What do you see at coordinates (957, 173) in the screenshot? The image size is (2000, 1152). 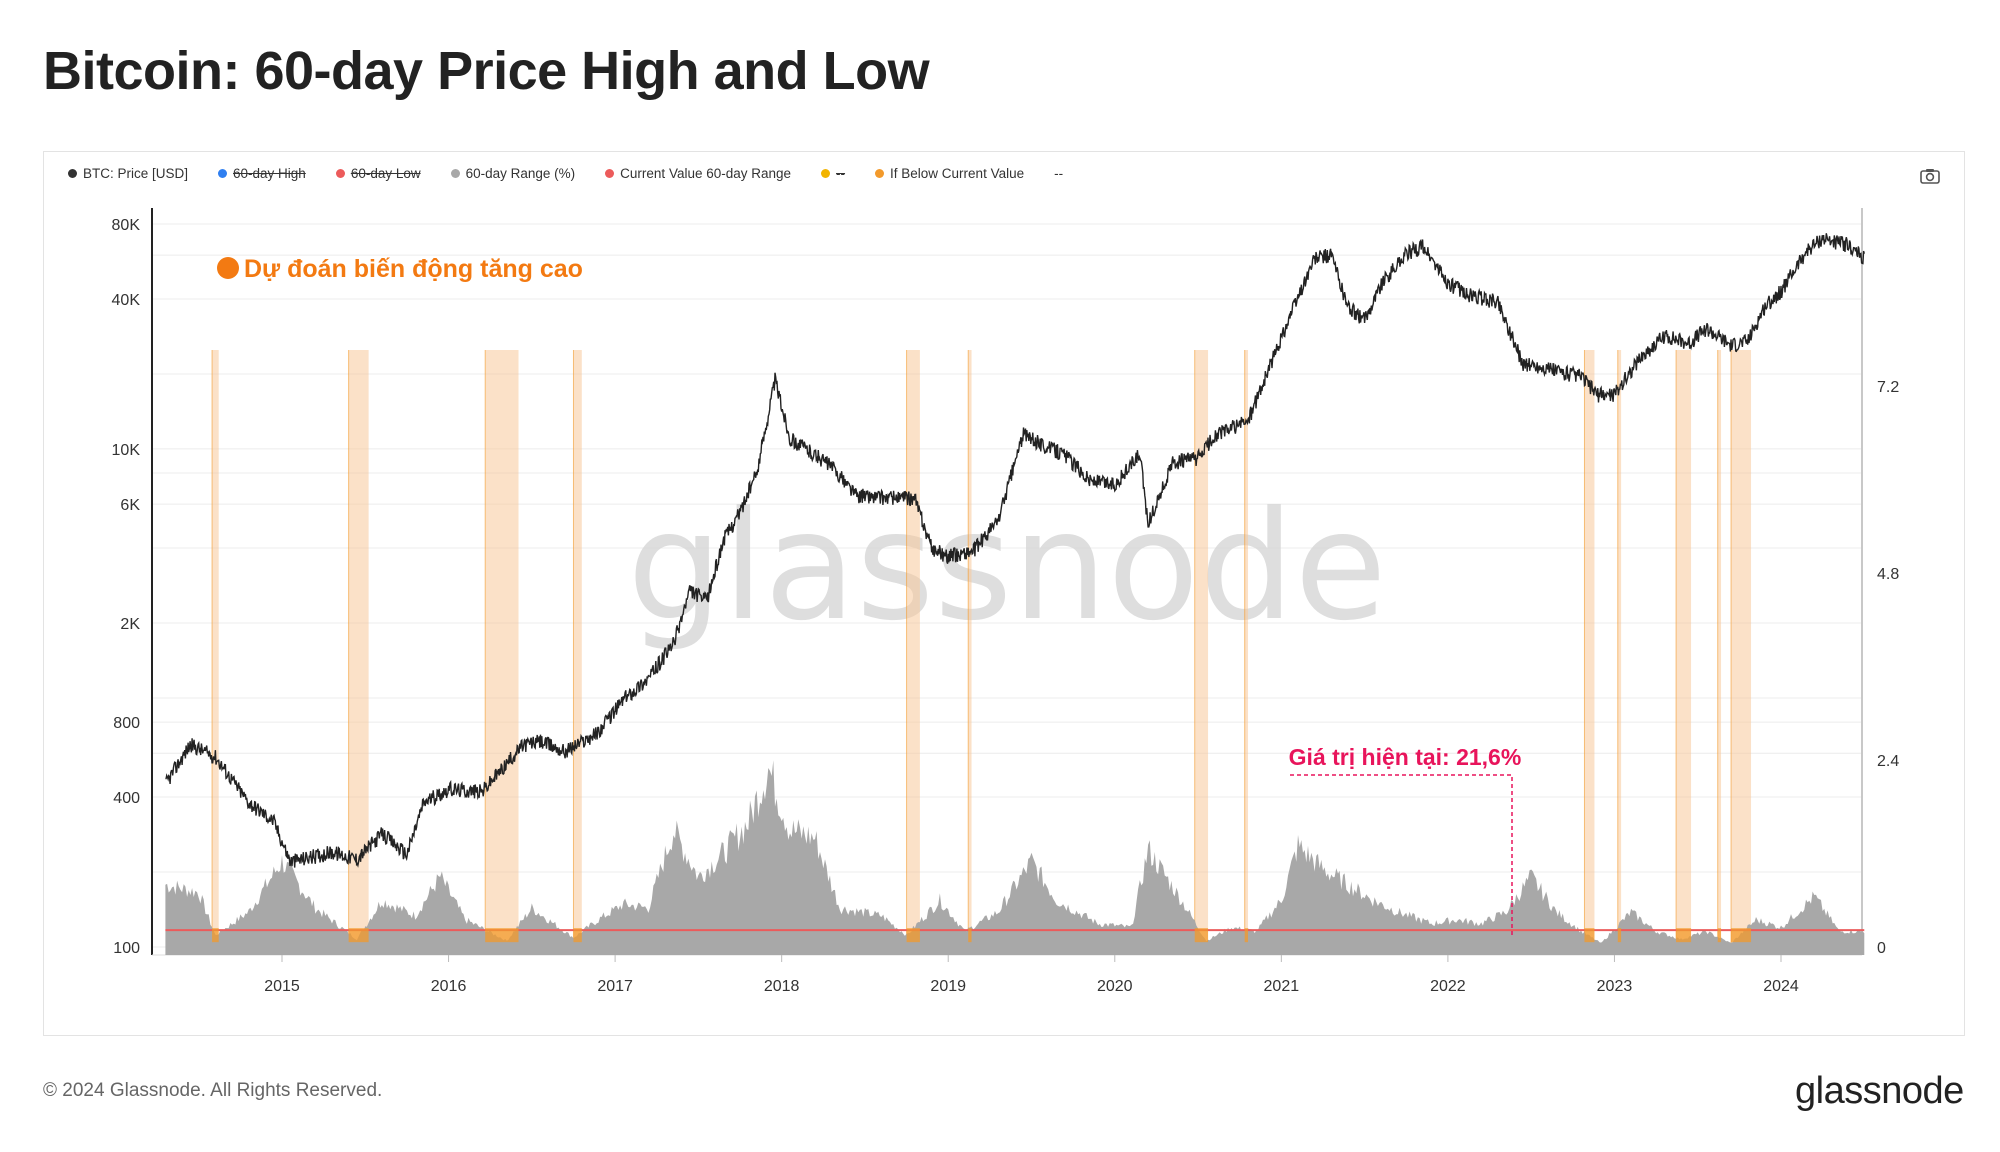 I see `legend-label: If Below Current Value` at bounding box center [957, 173].